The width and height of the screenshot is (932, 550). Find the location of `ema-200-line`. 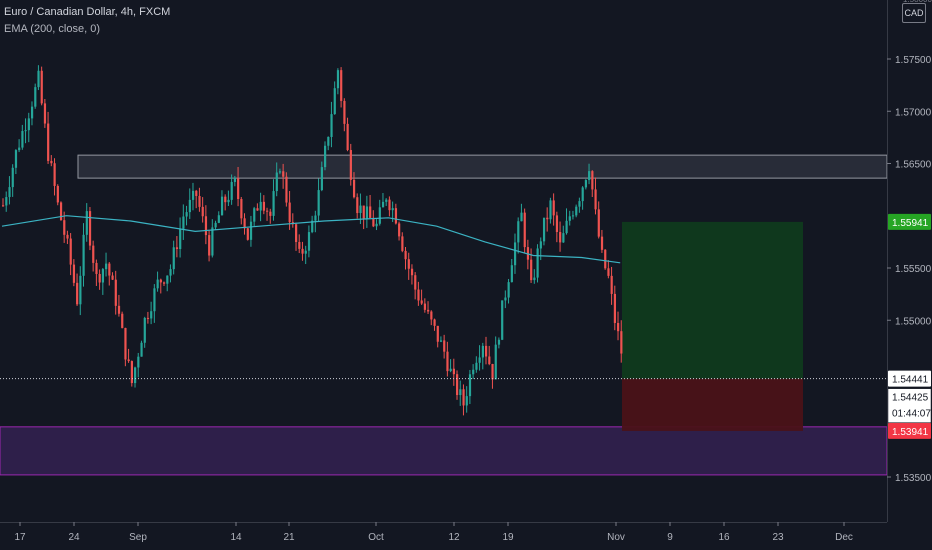

ema-200-line is located at coordinates (311, 239).